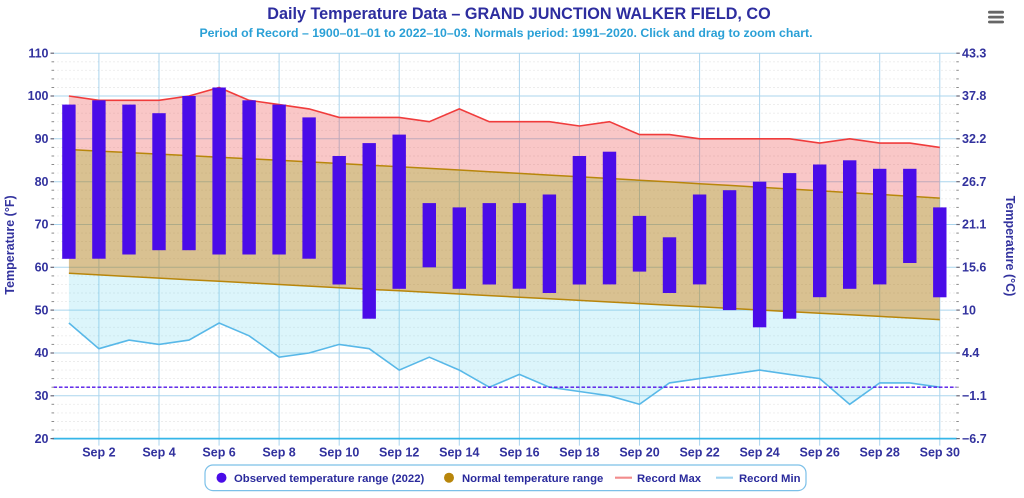  I want to click on svg-text:Observed temperature range (20: Observed temperature range (2022), so click(329, 479).